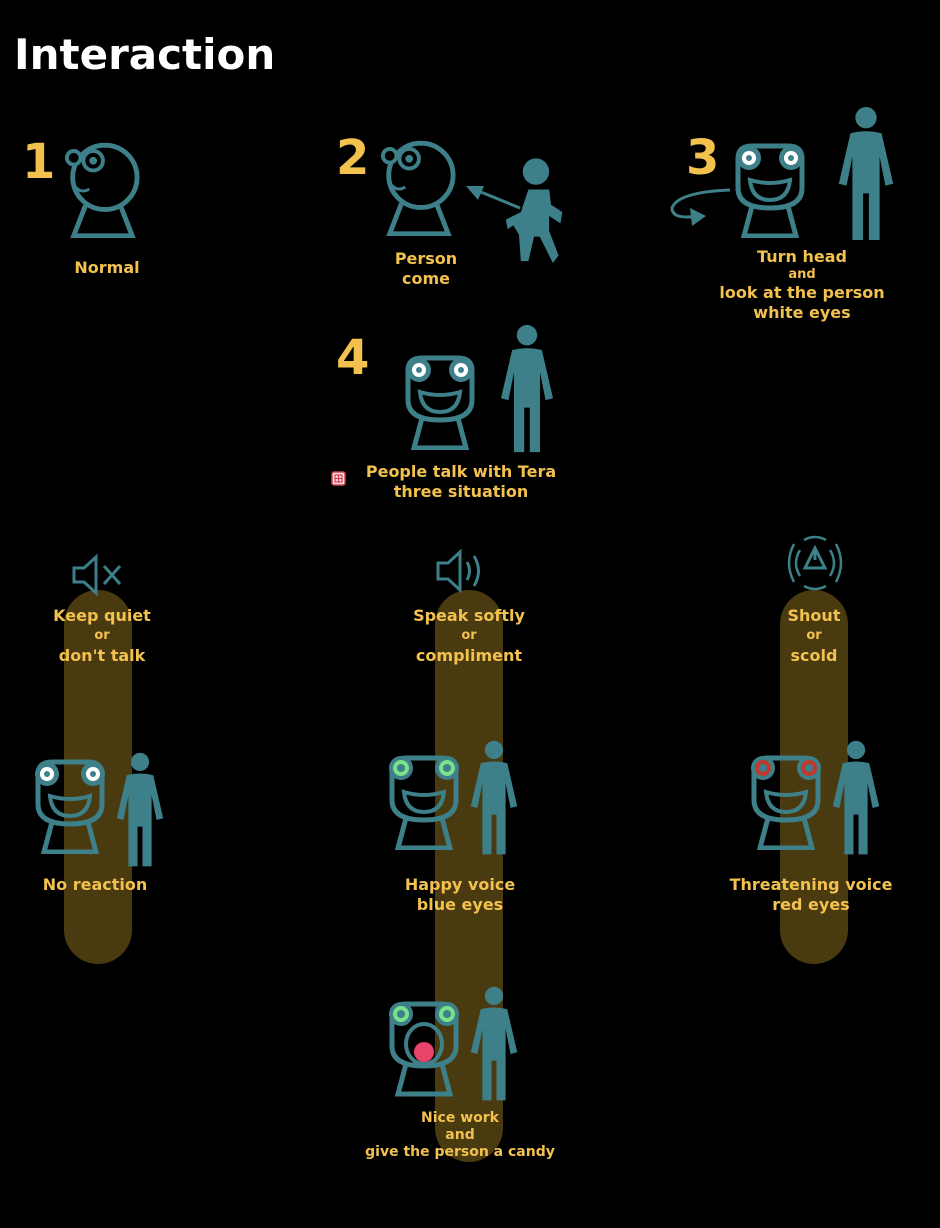  What do you see at coordinates (703, 158) in the screenshot?
I see `step-3-number: 3` at bounding box center [703, 158].